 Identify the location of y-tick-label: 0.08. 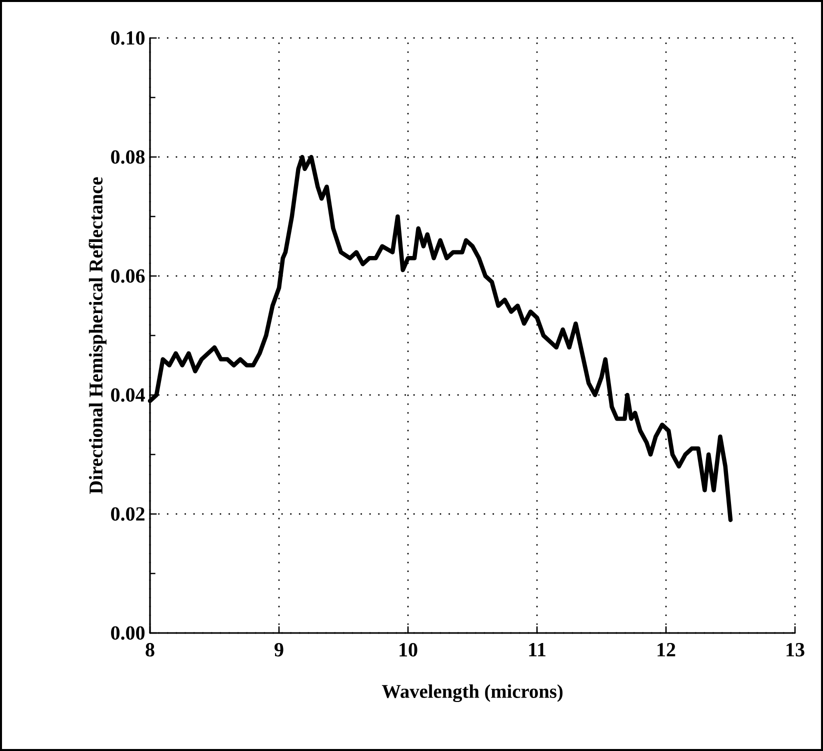
(128, 157).